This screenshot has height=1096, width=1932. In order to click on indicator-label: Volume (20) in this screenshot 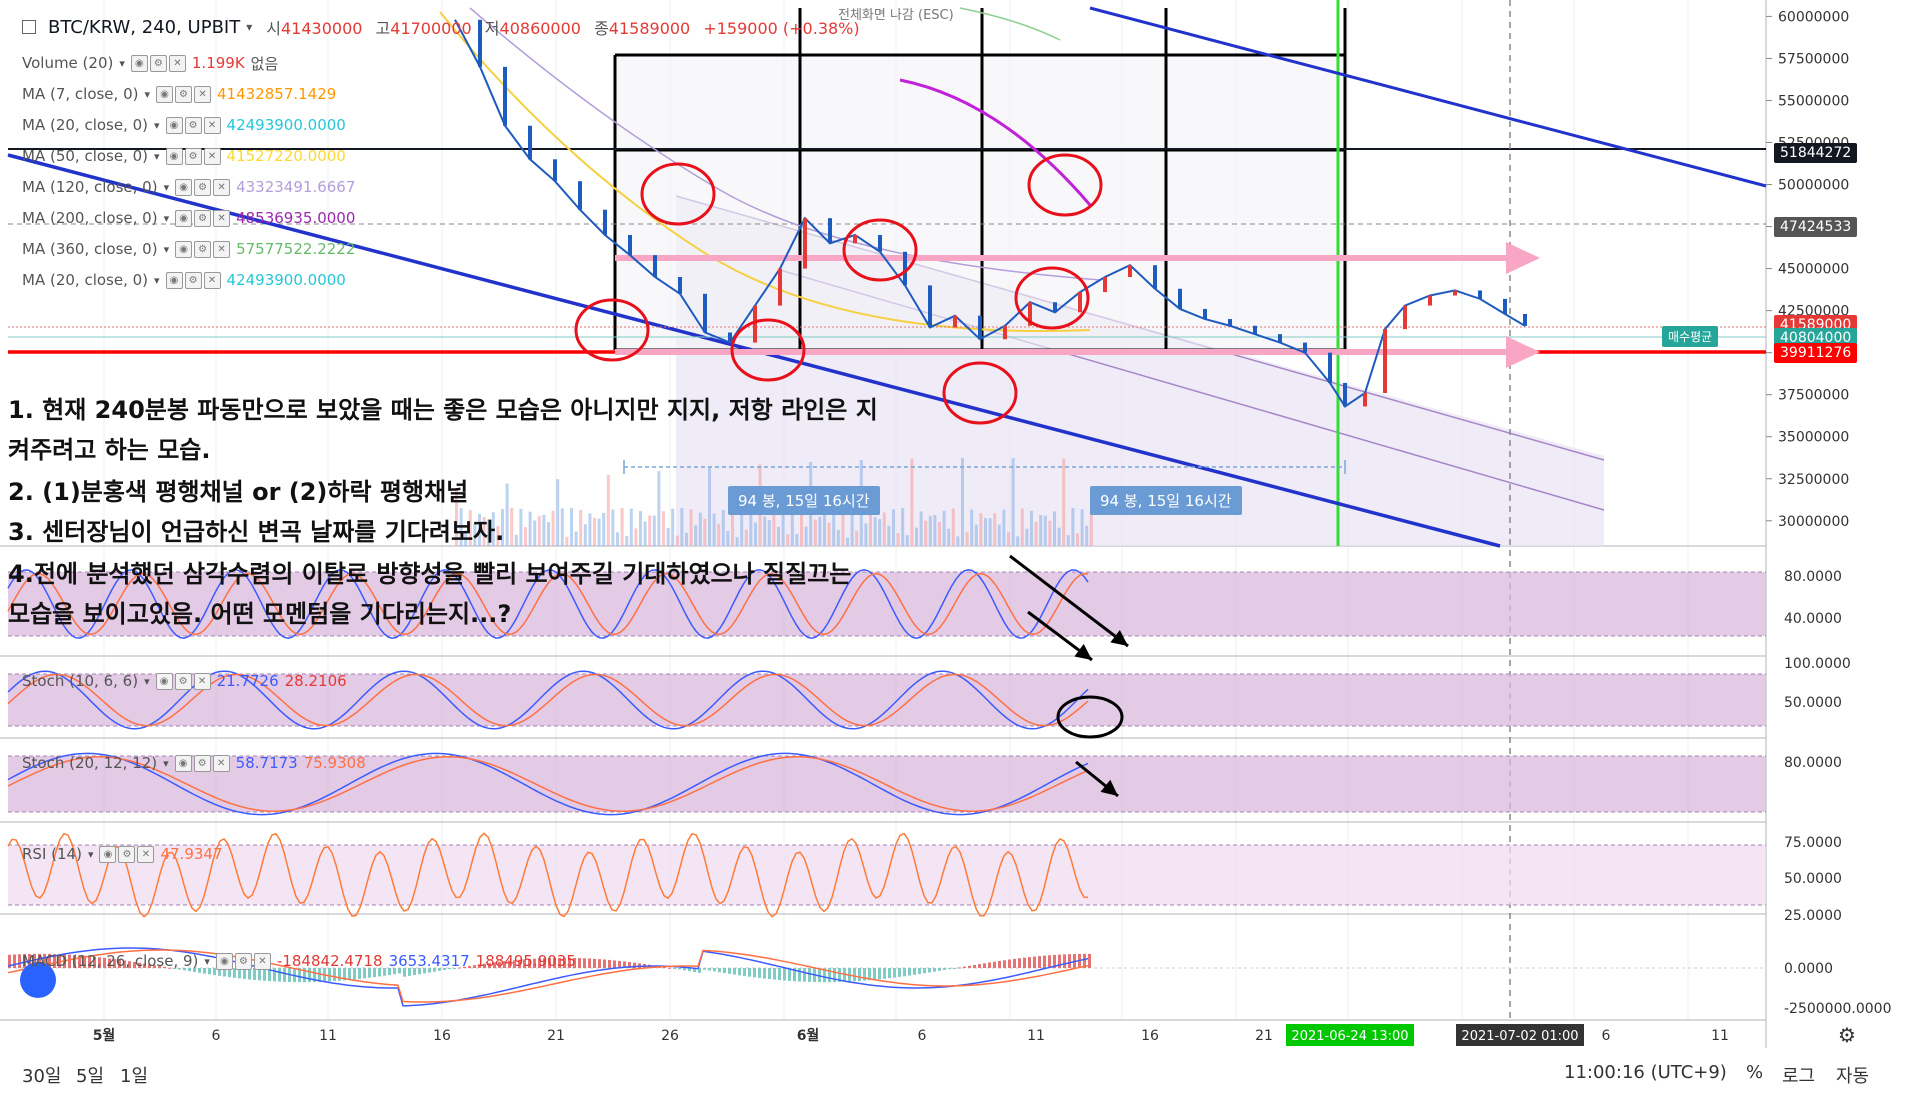, I will do `click(68, 63)`.